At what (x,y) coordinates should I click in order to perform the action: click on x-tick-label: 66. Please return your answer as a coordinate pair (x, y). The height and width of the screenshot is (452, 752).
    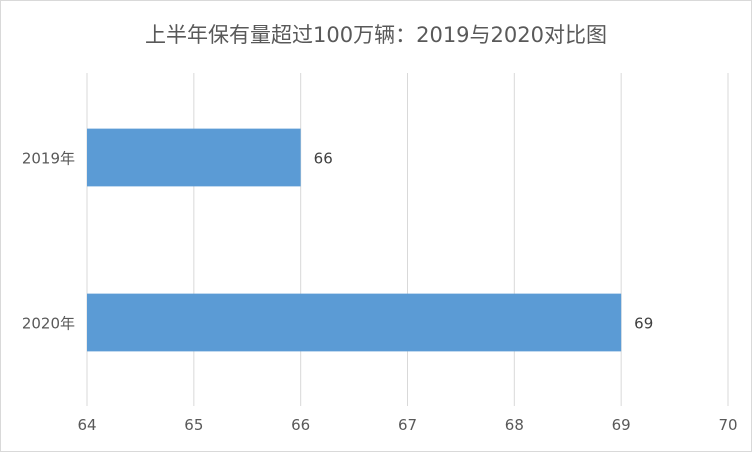
    Looking at the image, I should click on (300, 425).